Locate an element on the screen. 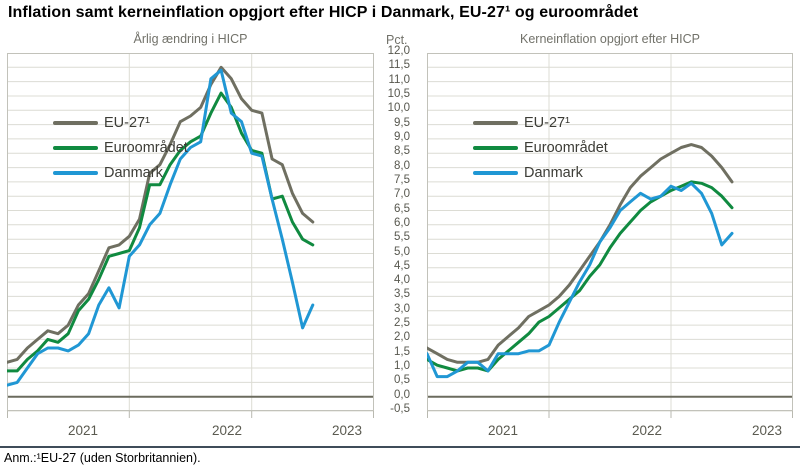  y-tick-label: 4,5 is located at coordinates (402, 265).